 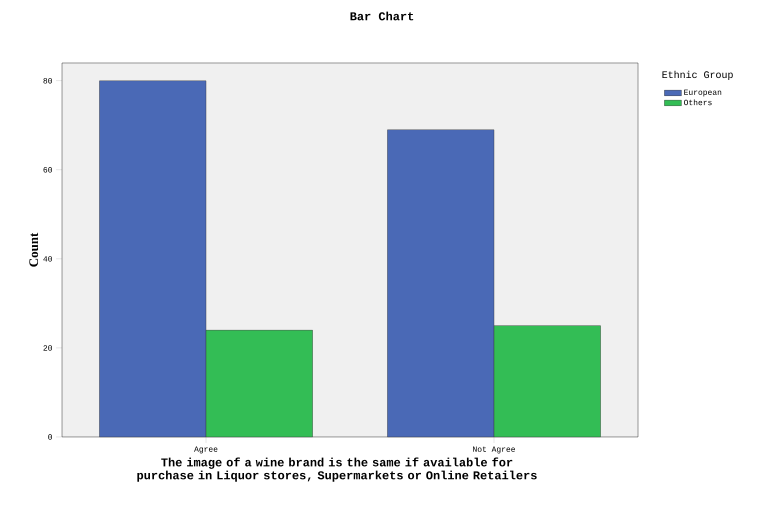 I want to click on legend-title: Ethnic Group, so click(x=697, y=75).